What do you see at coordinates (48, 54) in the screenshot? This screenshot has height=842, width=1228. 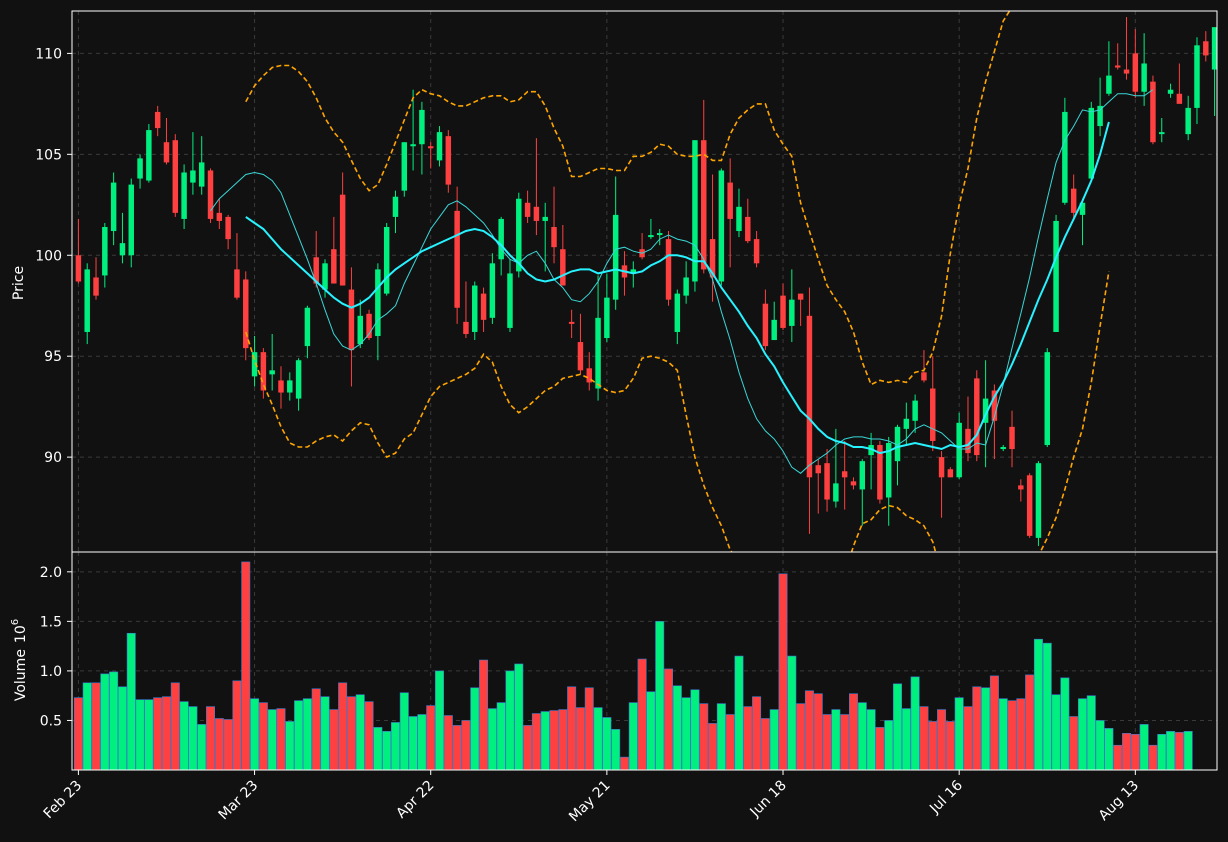 I see `price-tick-label: 110` at bounding box center [48, 54].